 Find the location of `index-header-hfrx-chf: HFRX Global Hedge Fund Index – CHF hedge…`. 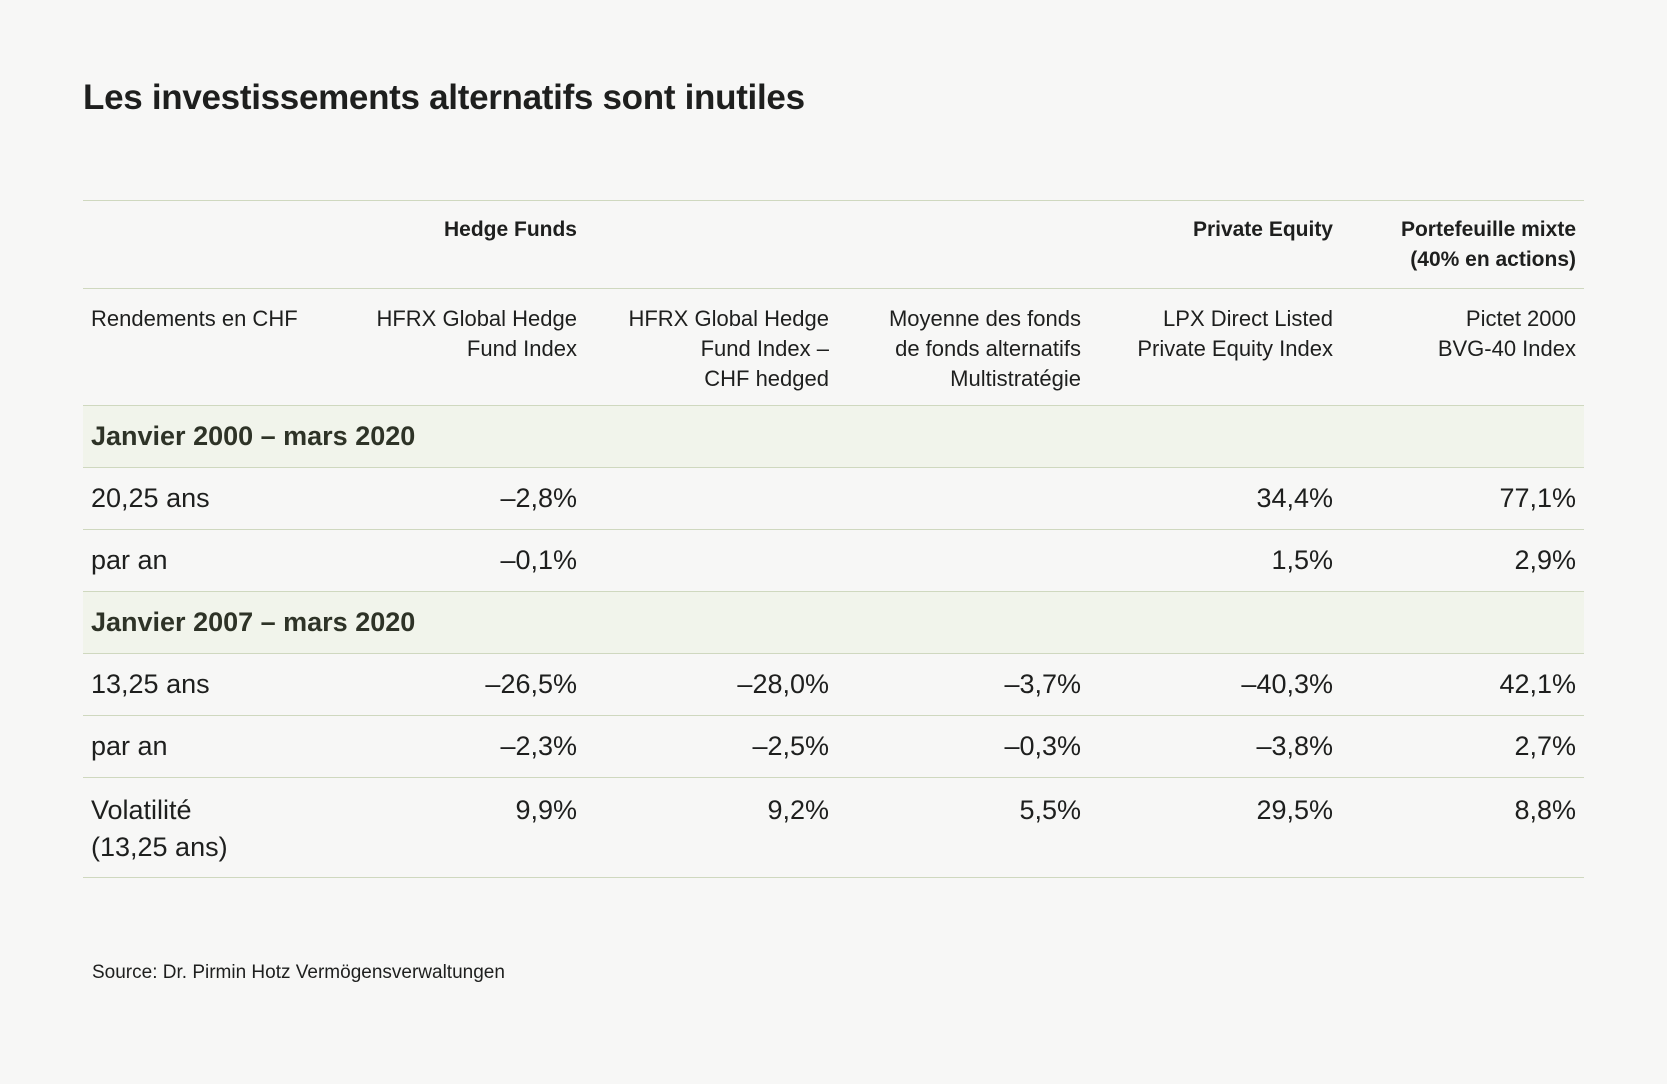

index-header-hfrx-chf: HFRX Global Hedge Fund Index – CHF hedge… is located at coordinates (711, 347).